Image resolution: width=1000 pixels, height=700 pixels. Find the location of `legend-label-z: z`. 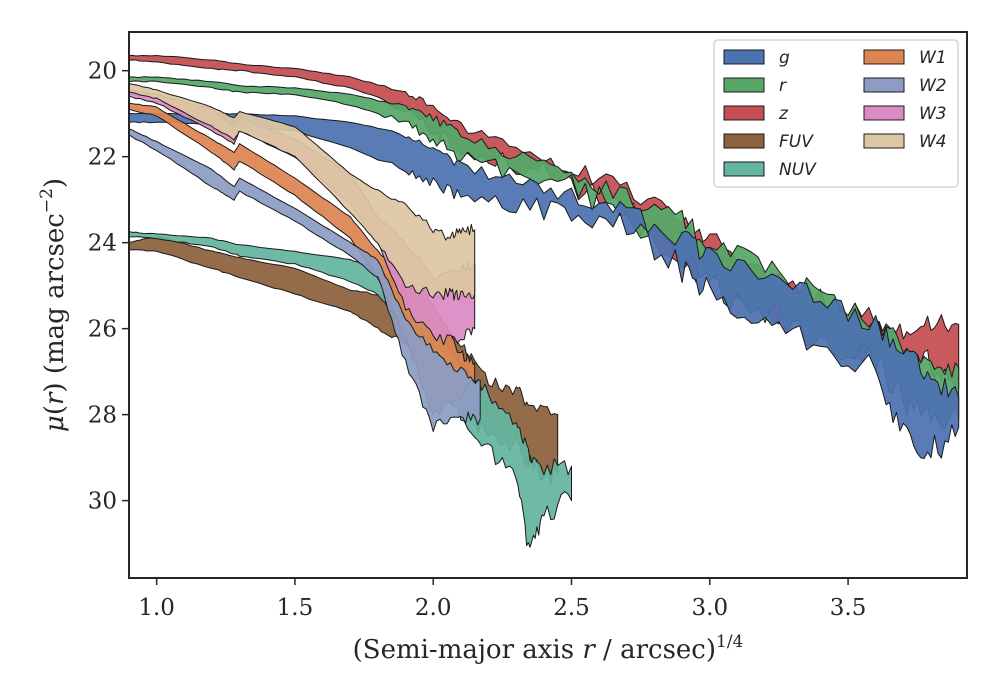

legend-label-z: z is located at coordinates (783, 114).